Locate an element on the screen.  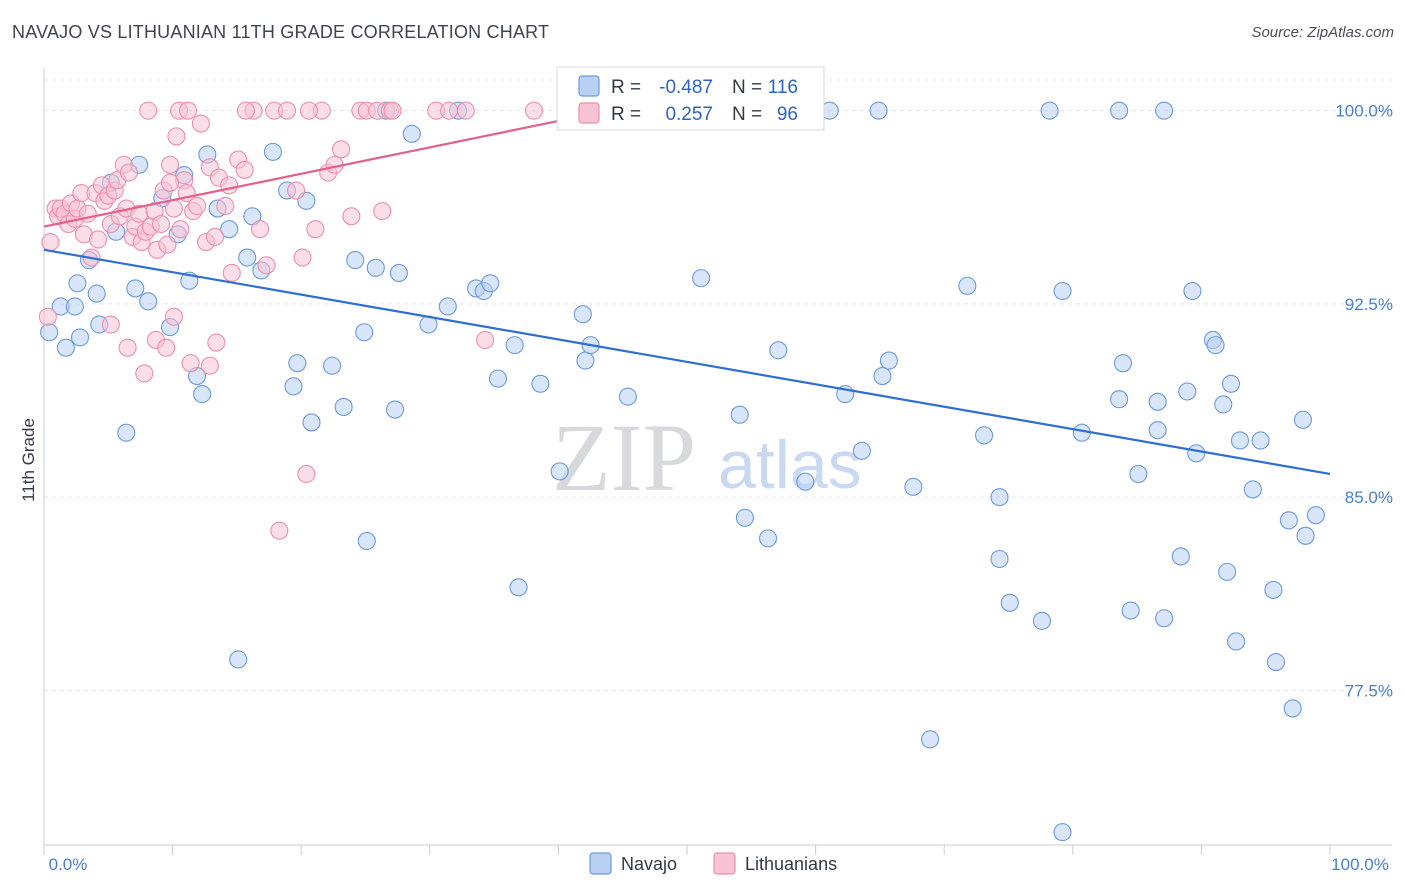
legend-n-value-navajo: 116 is located at coordinates (783, 87).